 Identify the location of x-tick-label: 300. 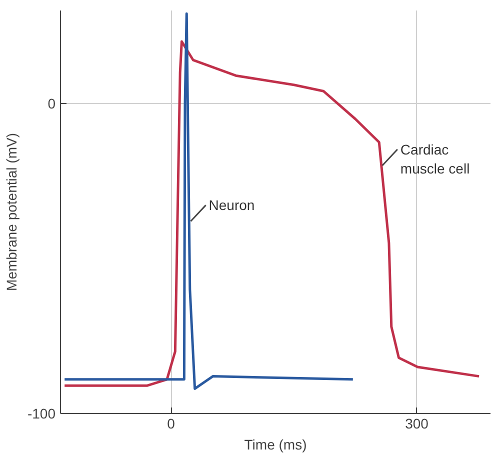
(417, 424).